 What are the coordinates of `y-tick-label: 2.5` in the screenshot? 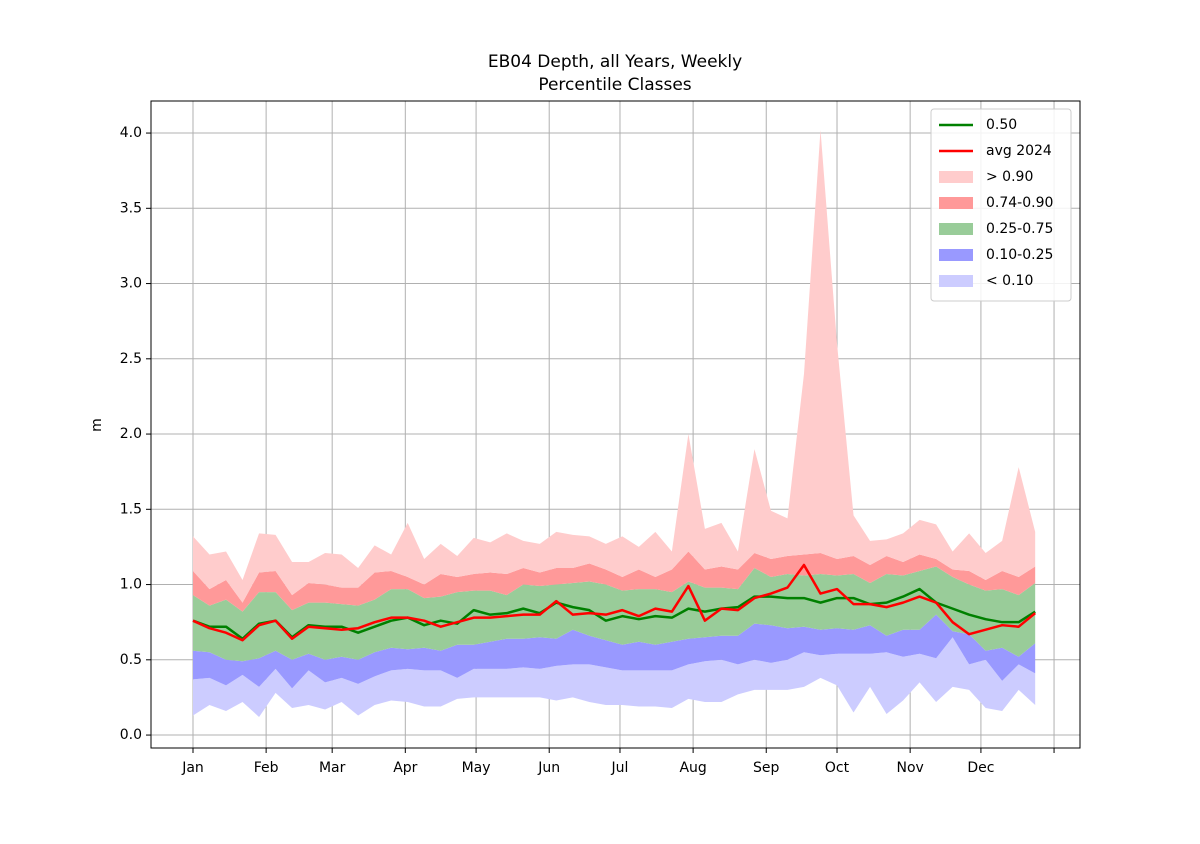 It's located at (131, 359).